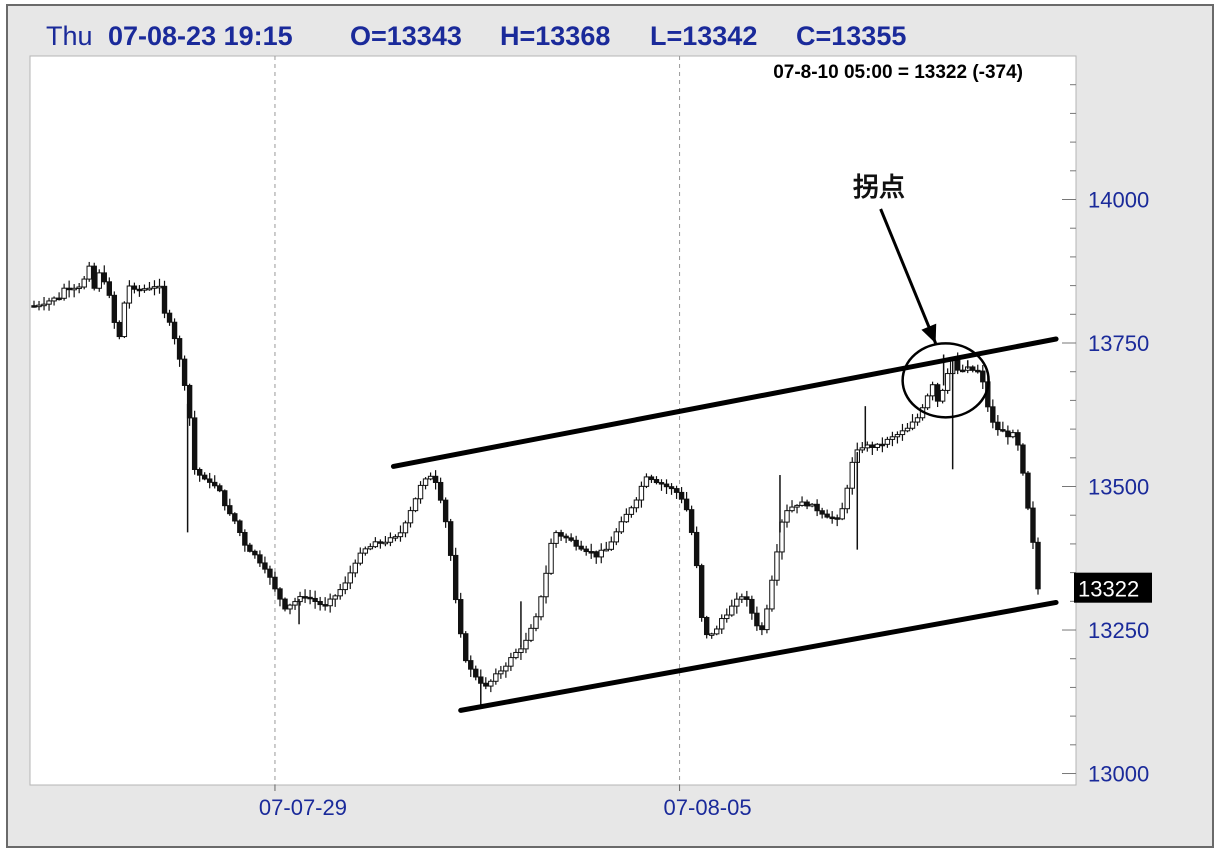  Describe the element at coordinates (908, 276) in the screenshot. I see `annotation-arrow-shaft` at that location.